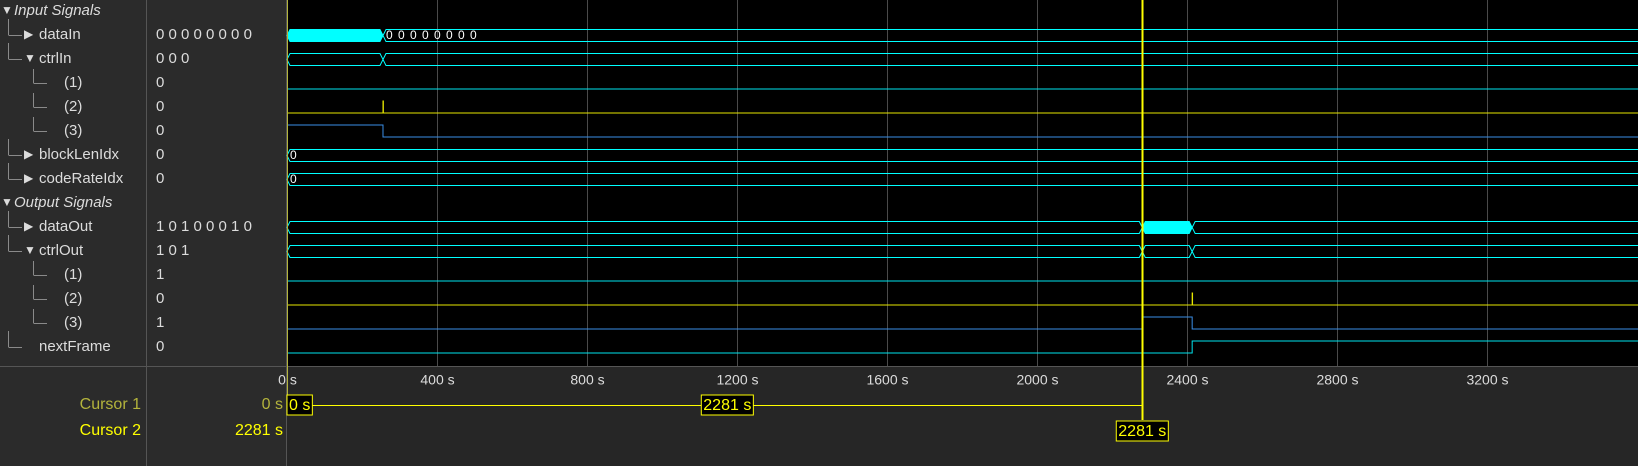  Describe the element at coordinates (1037, 380) in the screenshot. I see `time-tick-label: 2000 s` at that location.